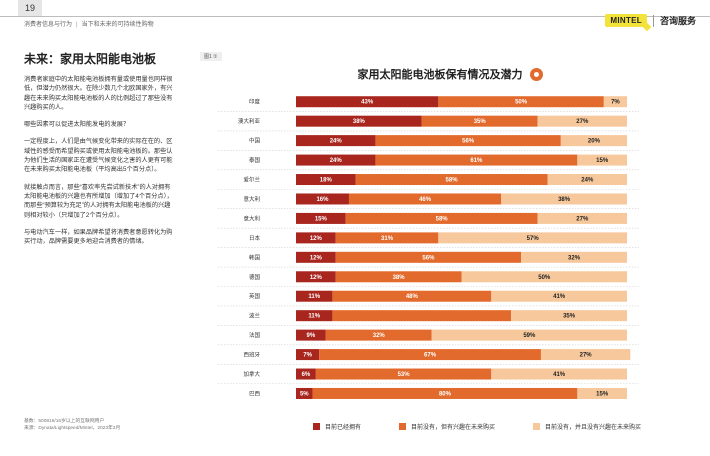 The height and width of the screenshot is (456, 710). I want to click on bar-value-label: 35%, so click(569, 317).